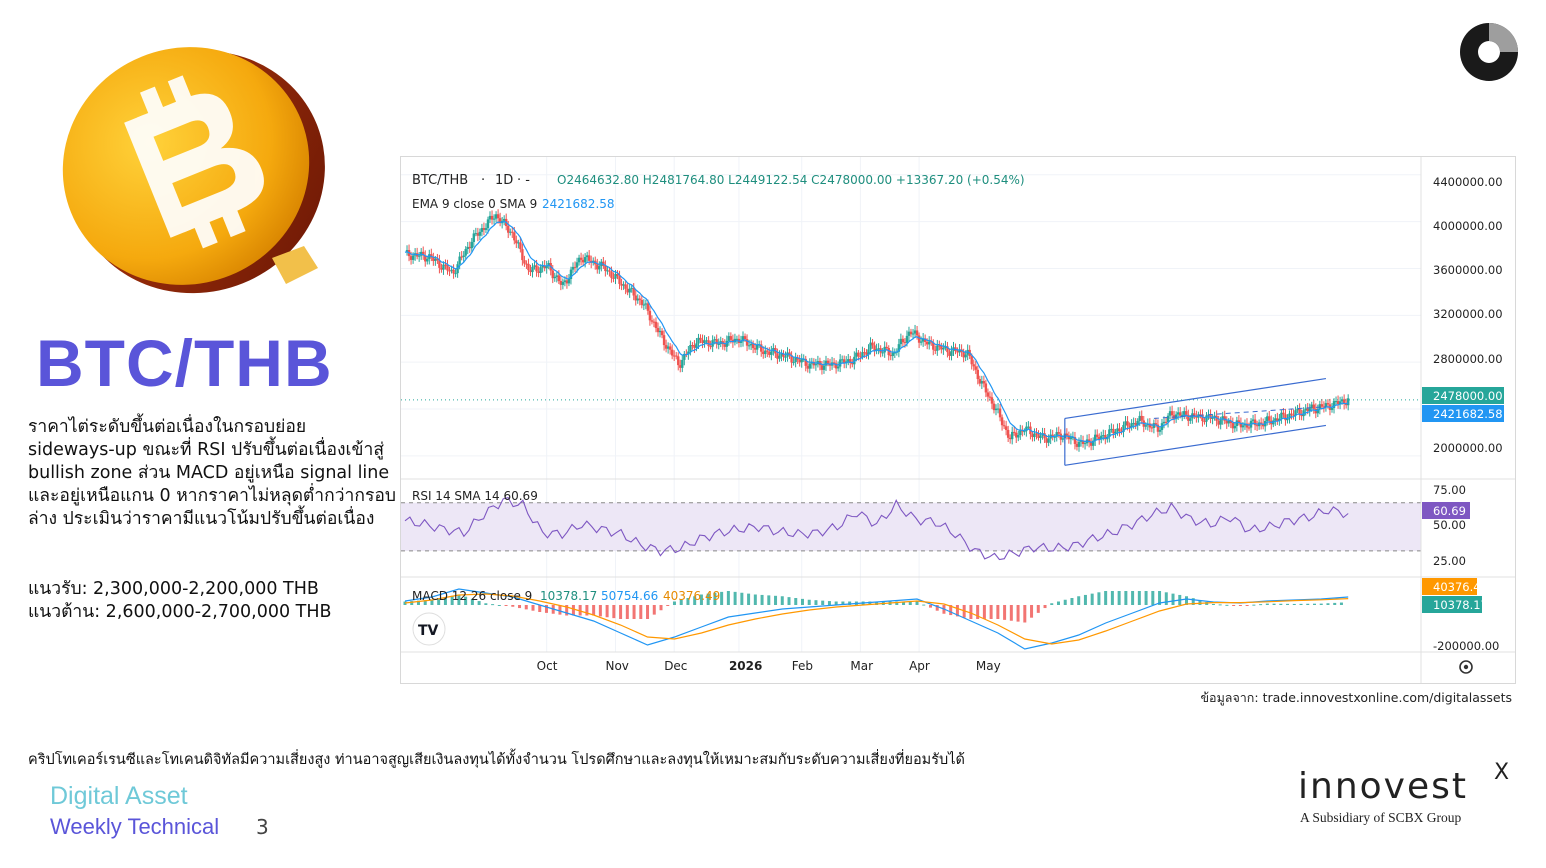 The width and height of the screenshot is (1546, 868). I want to click on rsi-line, so click(876, 528).